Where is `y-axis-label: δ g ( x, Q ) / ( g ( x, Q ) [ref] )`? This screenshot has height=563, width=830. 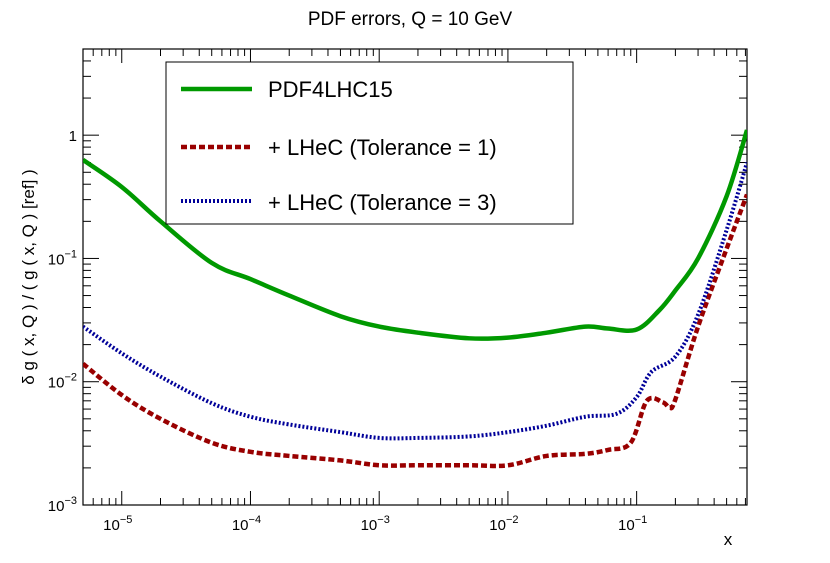 y-axis-label: δ g ( x, Q ) / ( g ( x, Q ) [ref] ) is located at coordinates (28, 276).